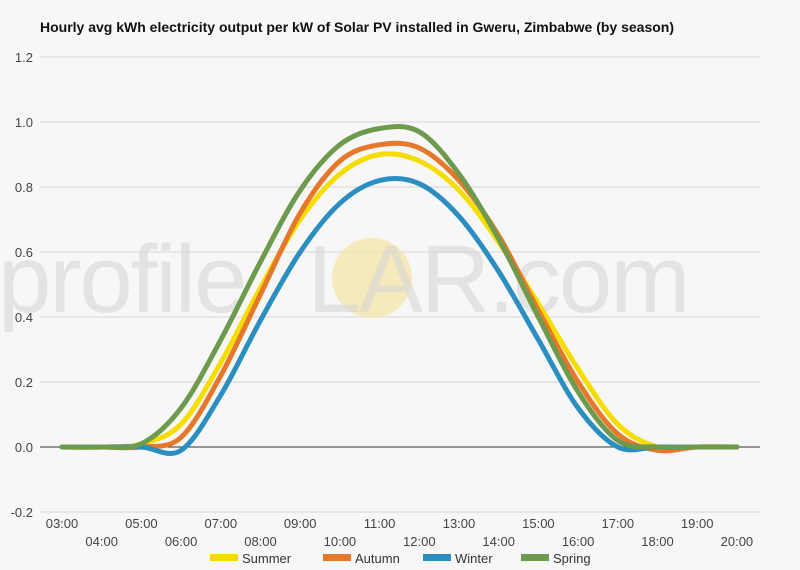 This screenshot has width=800, height=570. Describe the element at coordinates (122, 279) in the screenshot. I see `watermark-text-left: profile` at that location.